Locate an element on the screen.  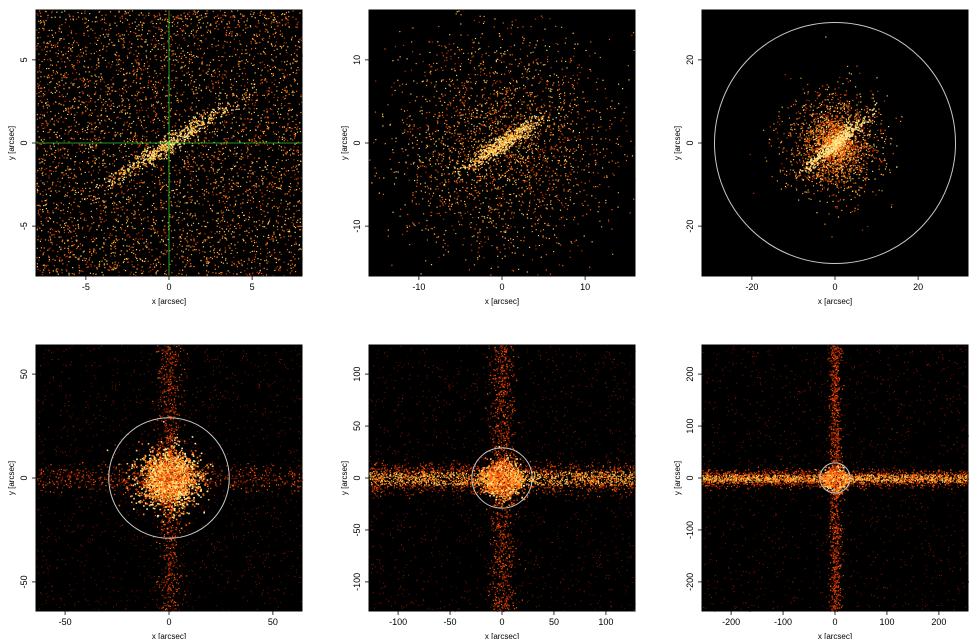
x-tick-label: -10 is located at coordinates (418, 287).